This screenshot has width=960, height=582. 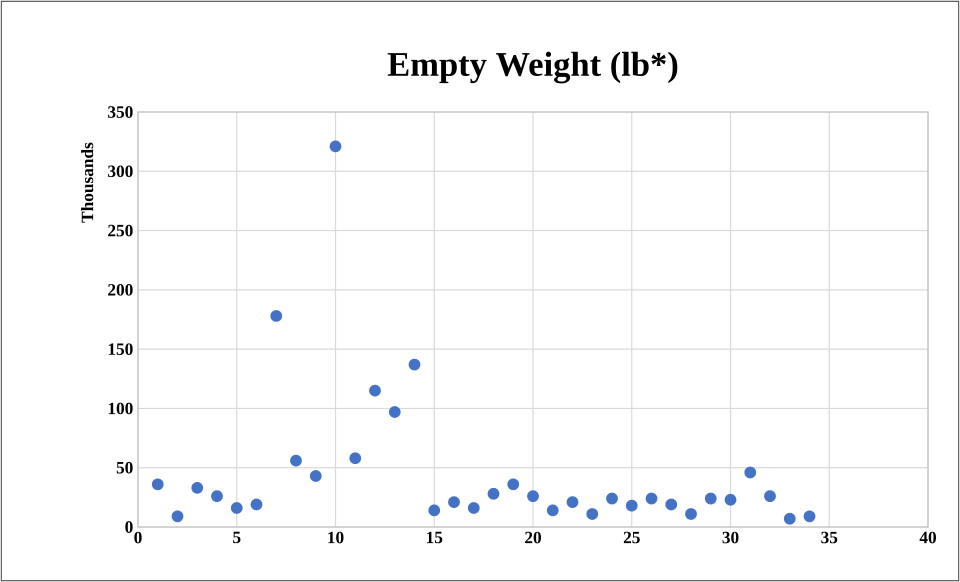 I want to click on y-tick-label: 100, so click(x=120, y=408).